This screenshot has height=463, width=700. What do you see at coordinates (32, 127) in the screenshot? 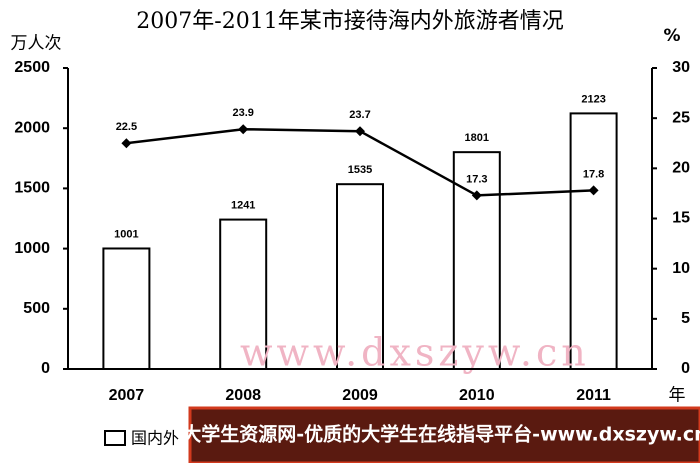
I see `y-tick-label: 2000` at bounding box center [32, 127].